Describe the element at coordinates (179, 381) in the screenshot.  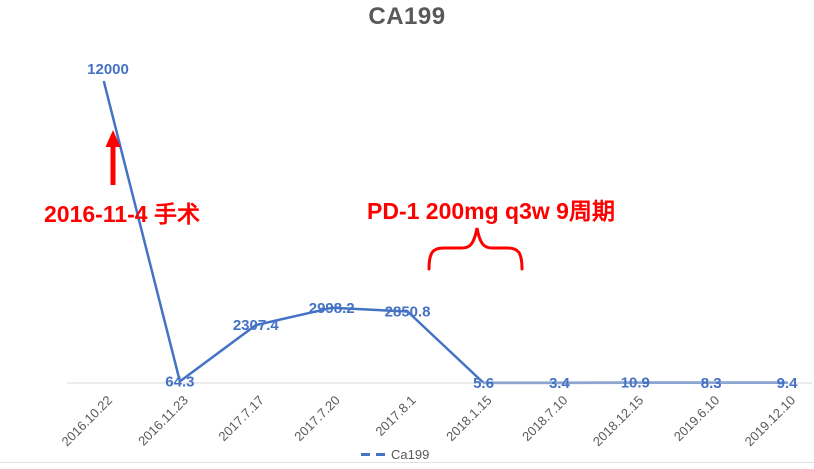
I see `data-label: 64.3` at that location.